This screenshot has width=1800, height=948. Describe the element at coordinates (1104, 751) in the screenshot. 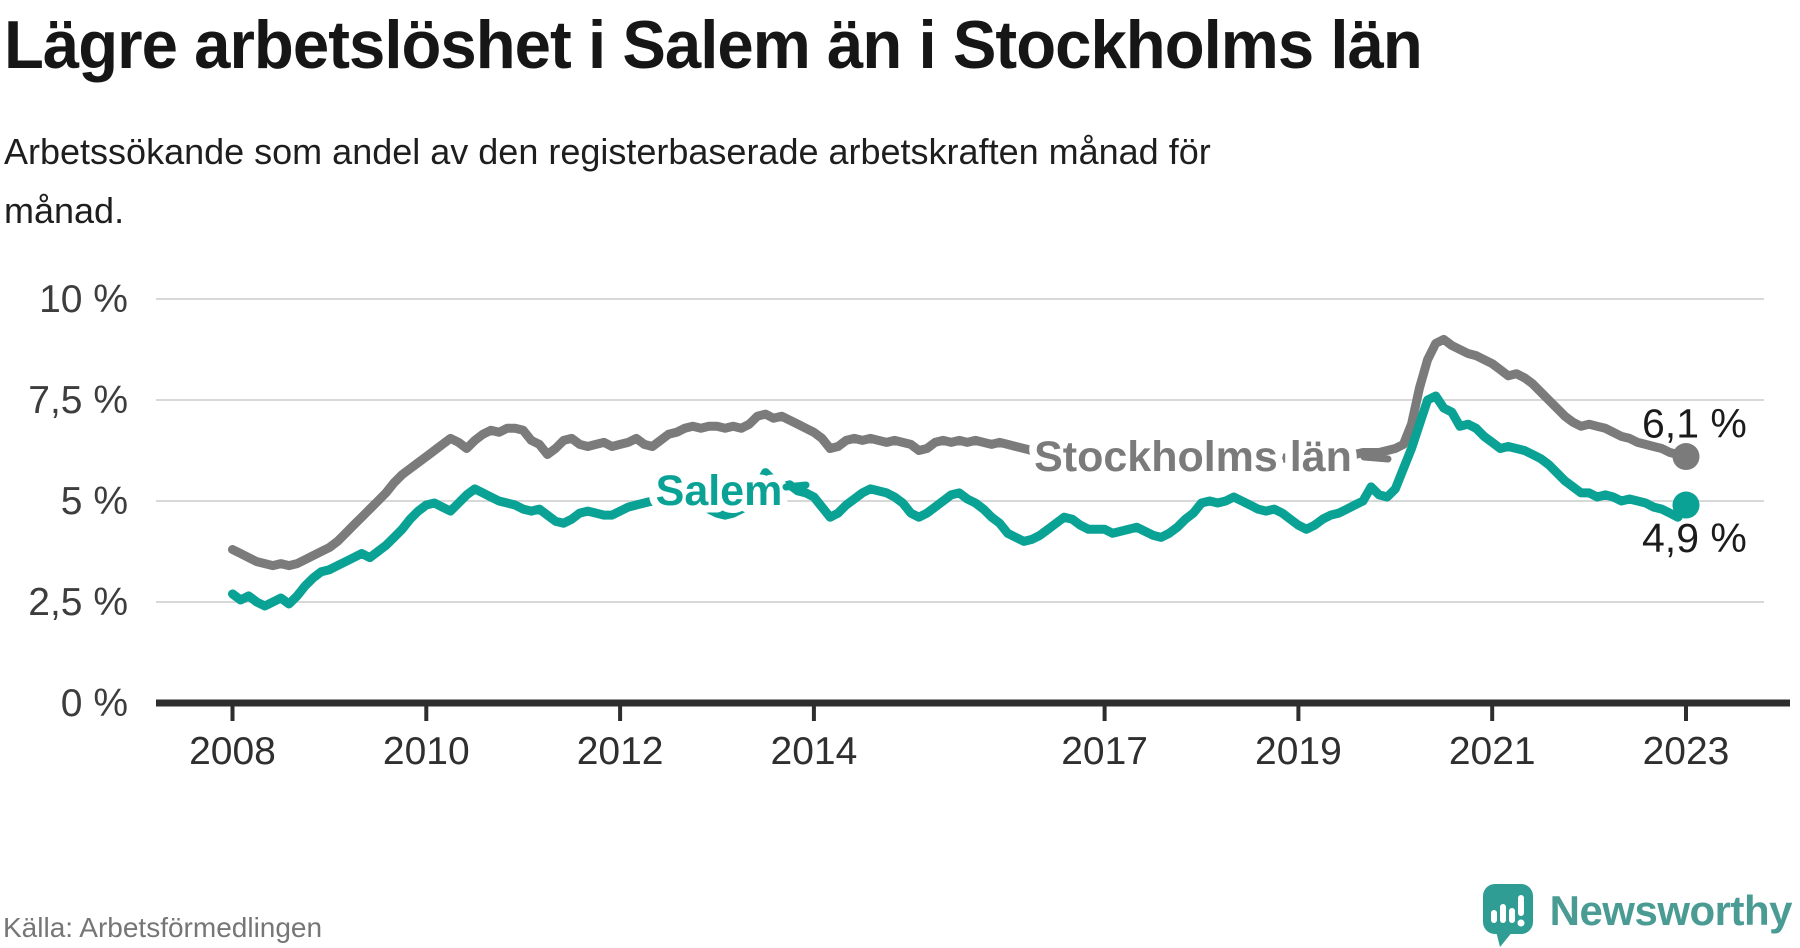

I see `x-axis-tick-label: 2017` at that location.